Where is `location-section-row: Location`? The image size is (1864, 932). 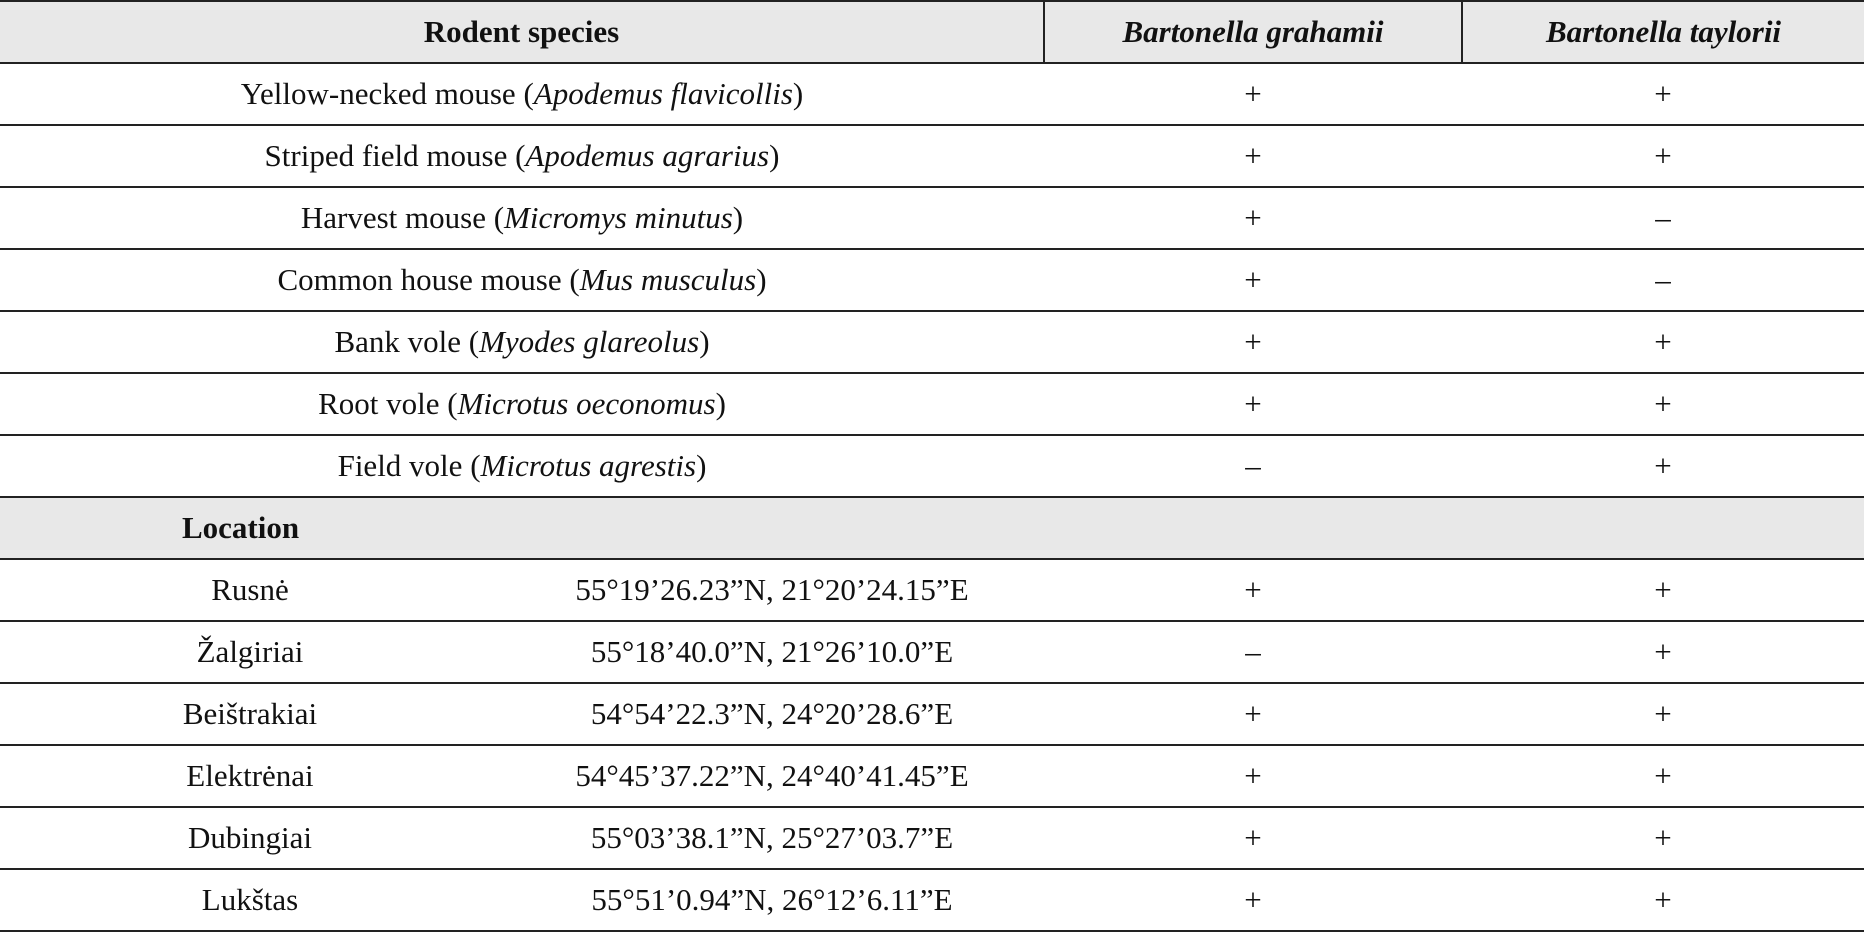
location-section-row: Location is located at coordinates (932, 528).